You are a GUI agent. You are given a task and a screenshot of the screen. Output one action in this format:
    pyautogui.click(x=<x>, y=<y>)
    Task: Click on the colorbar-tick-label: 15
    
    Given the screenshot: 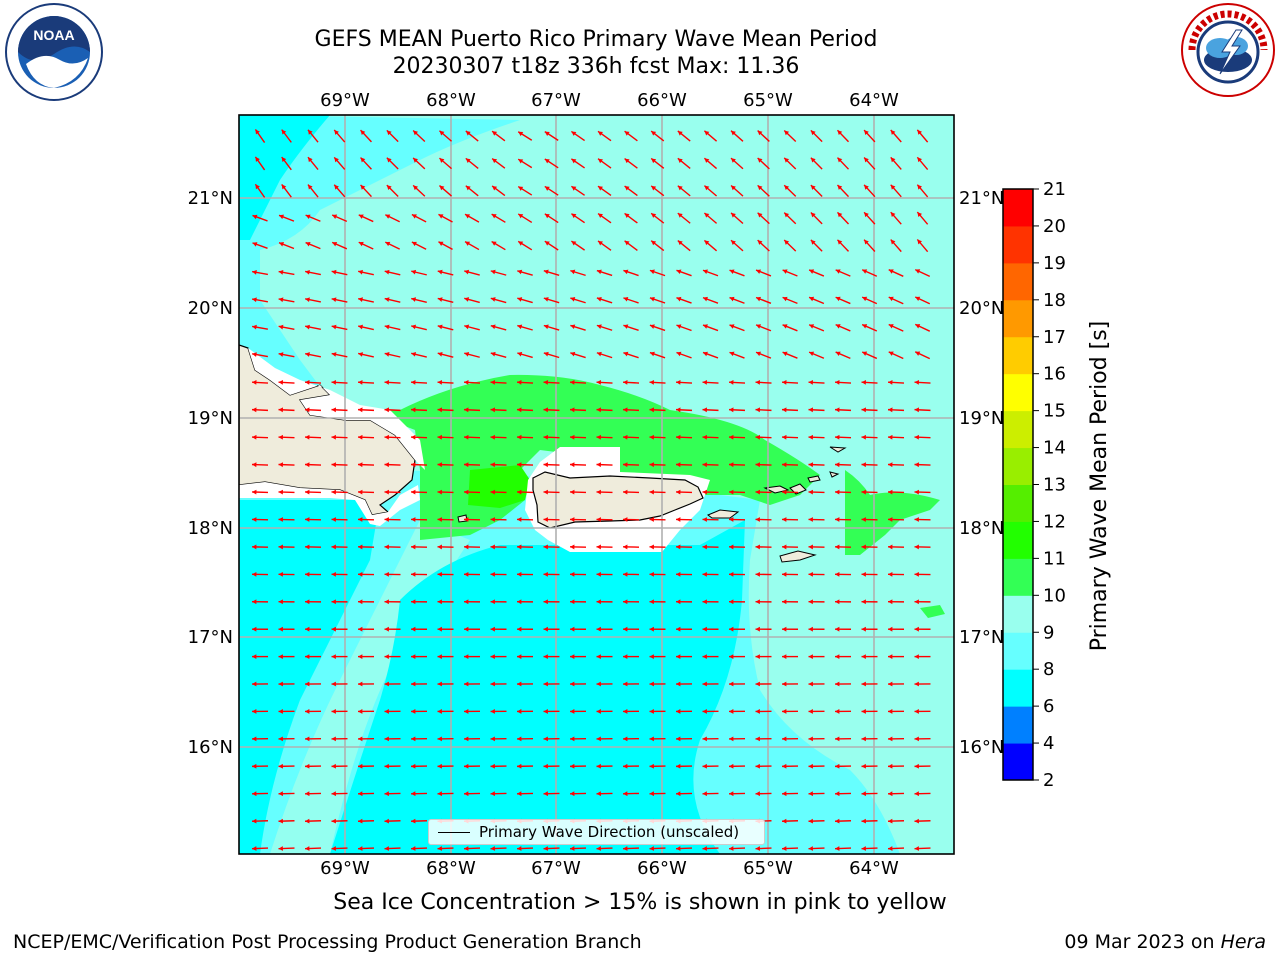 What is the action you would take?
    pyautogui.click(x=1054, y=411)
    